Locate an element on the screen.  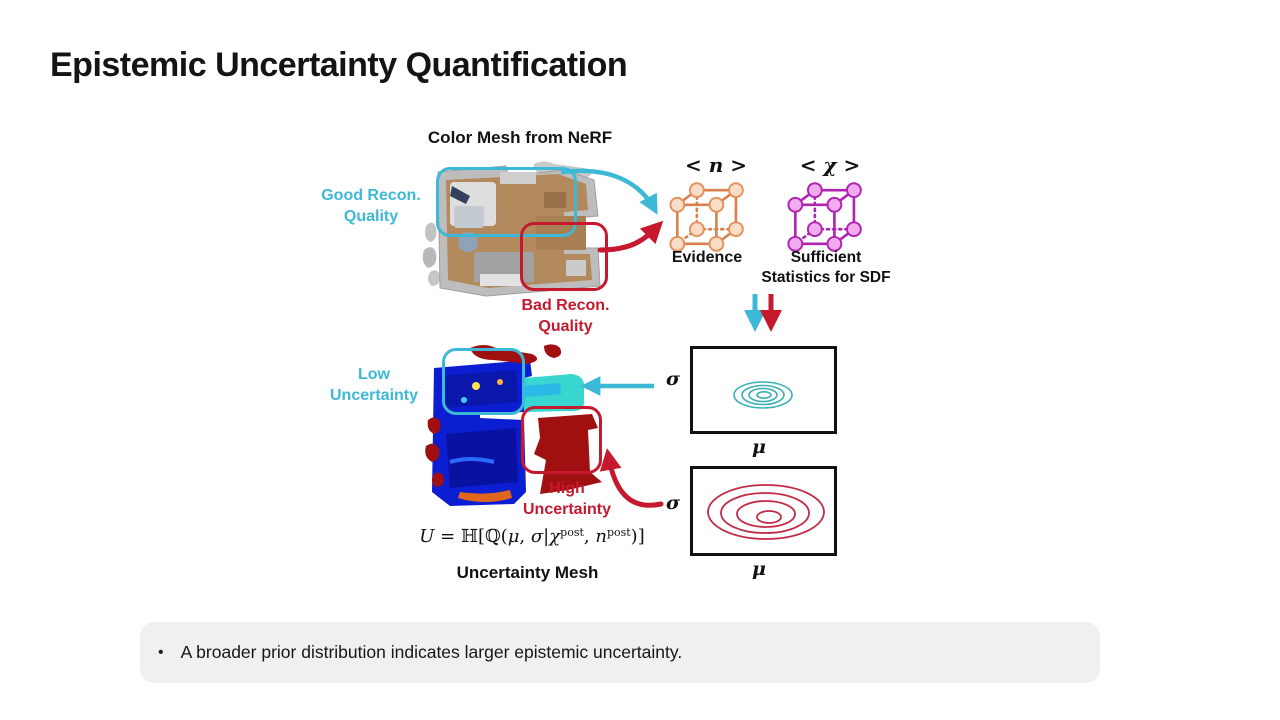
evidence-label: Evidence is located at coordinates (707, 257).